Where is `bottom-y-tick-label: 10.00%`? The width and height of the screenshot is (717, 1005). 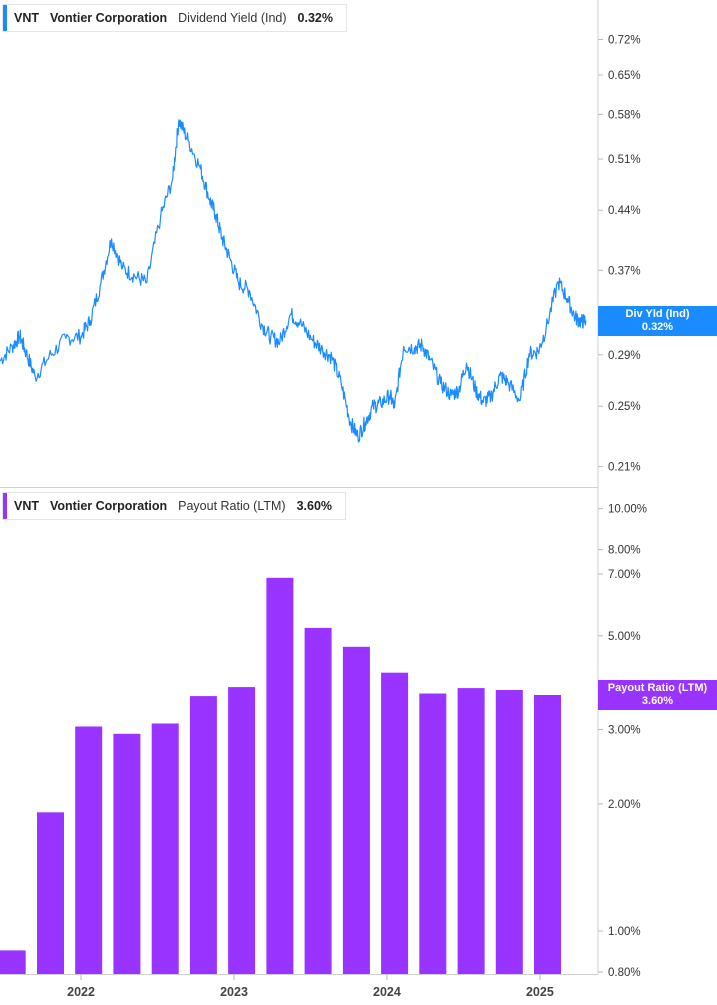 bottom-y-tick-label: 10.00% is located at coordinates (627, 510).